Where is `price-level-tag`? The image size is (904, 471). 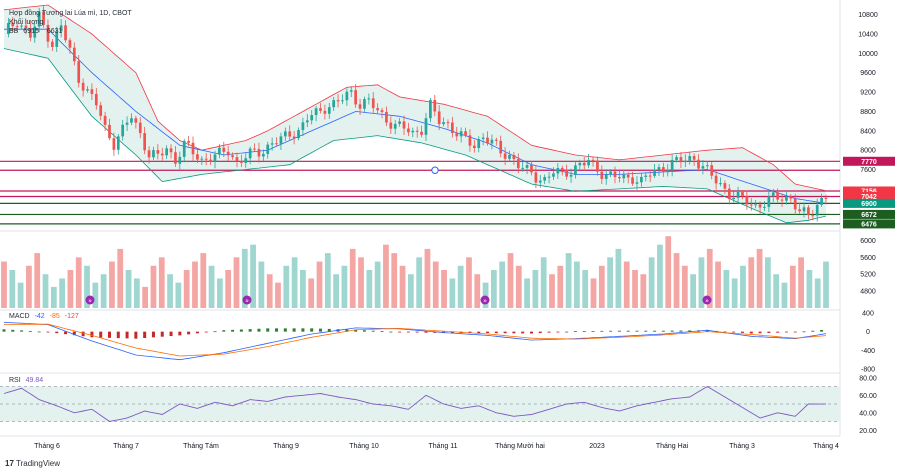
price-level-tag is located at coordinates (869, 224).